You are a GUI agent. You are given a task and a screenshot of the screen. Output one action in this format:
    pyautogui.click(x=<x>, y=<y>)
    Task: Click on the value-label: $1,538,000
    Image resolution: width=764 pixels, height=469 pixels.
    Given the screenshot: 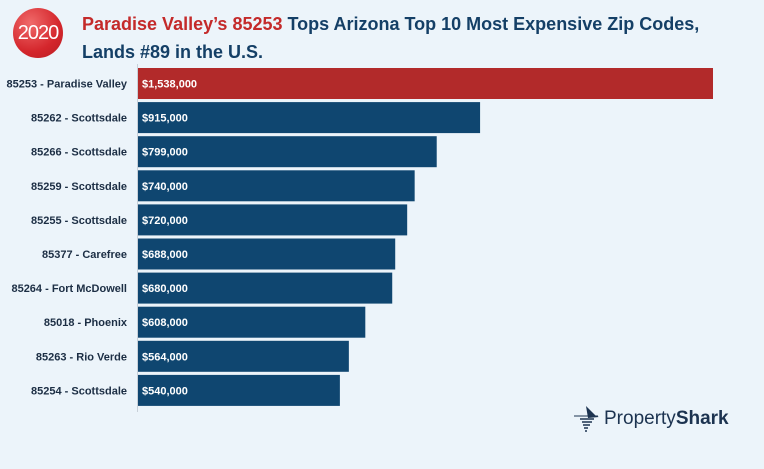 What is the action you would take?
    pyautogui.click(x=169, y=85)
    